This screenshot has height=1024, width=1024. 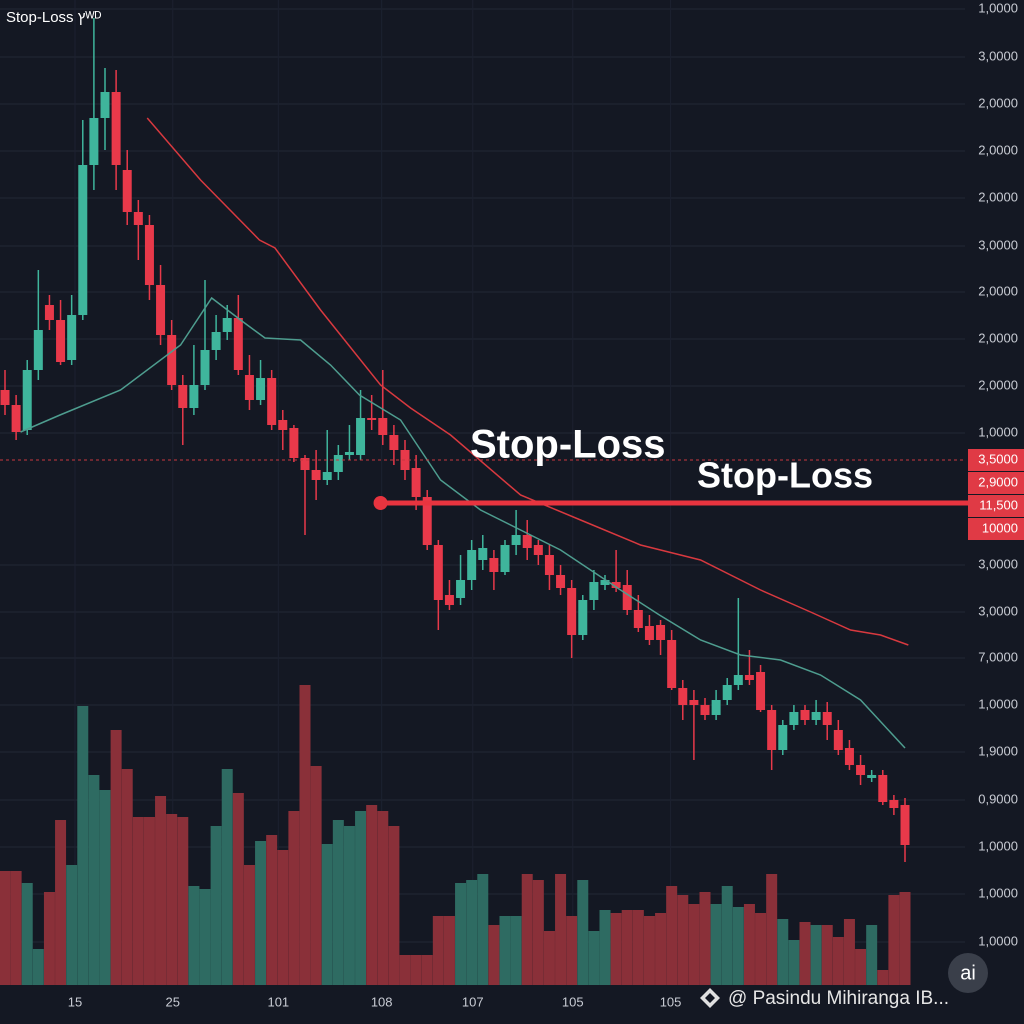 What do you see at coordinates (710, 998) in the screenshot?
I see `watermark-icon` at bounding box center [710, 998].